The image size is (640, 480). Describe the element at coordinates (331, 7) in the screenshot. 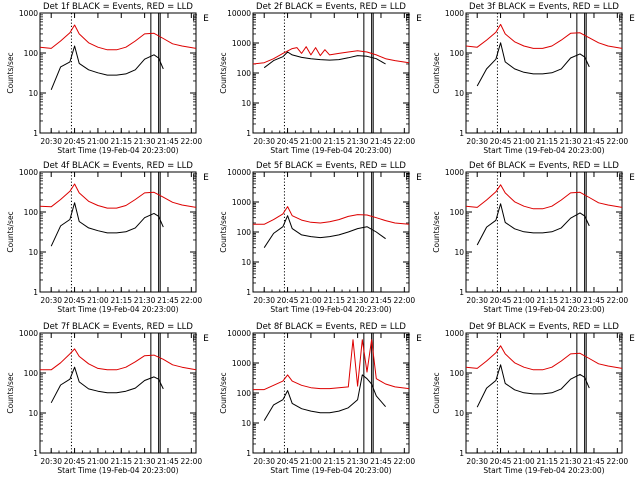

I see `chart-title: Det 2f BLACK = Events, RED = LLD` at that location.